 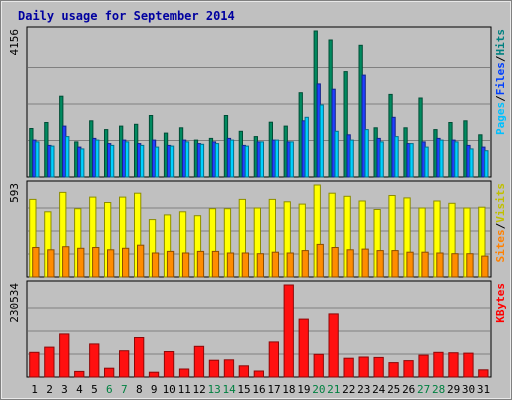 I want to click on x-tick-label-day-3: 3, so click(x=64, y=389).